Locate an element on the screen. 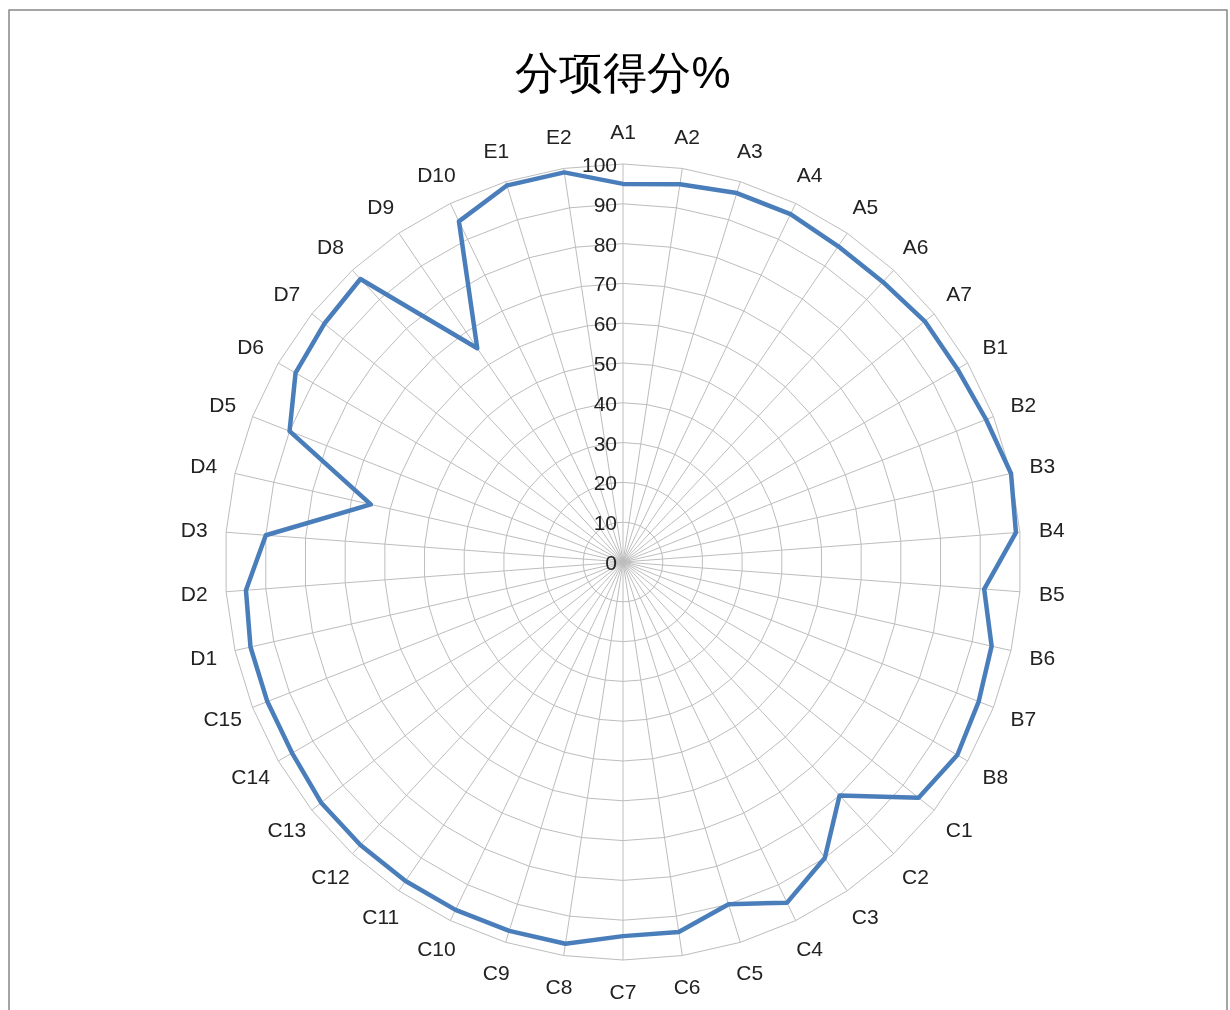 The width and height of the screenshot is (1230, 1010). y-tick-label: 10 is located at coordinates (605, 523).